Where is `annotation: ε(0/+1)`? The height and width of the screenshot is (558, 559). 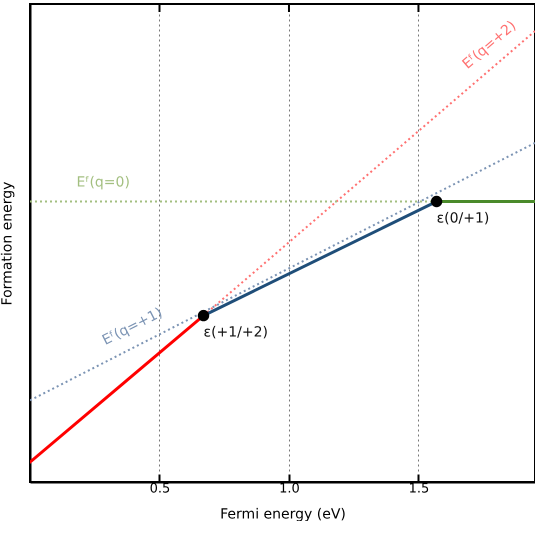
annotation: ε(0/+1) is located at coordinates (463, 218).